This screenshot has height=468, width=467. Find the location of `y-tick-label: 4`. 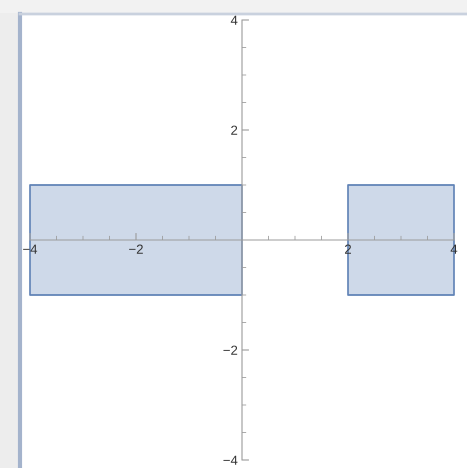

y-tick-label: 4 is located at coordinates (234, 20).